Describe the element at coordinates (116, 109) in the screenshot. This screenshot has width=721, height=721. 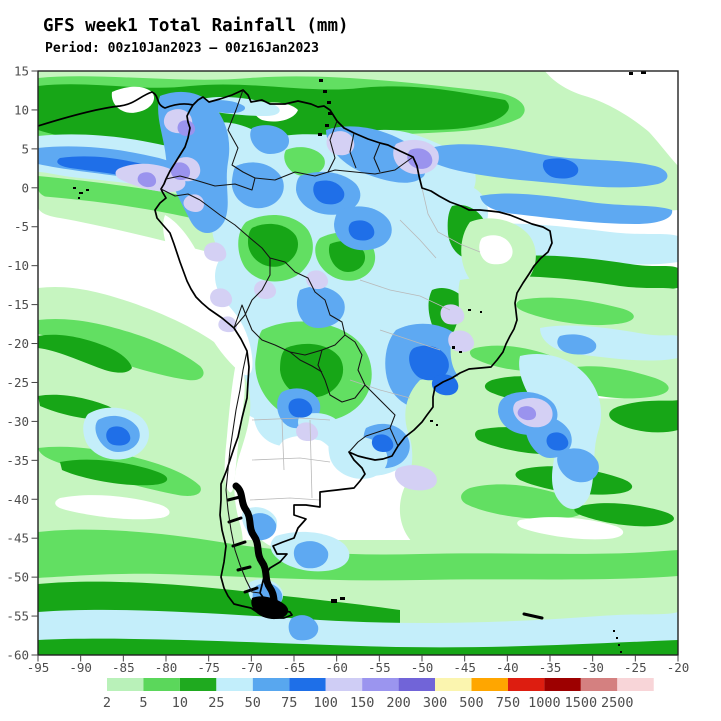
I see `coastline` at that location.